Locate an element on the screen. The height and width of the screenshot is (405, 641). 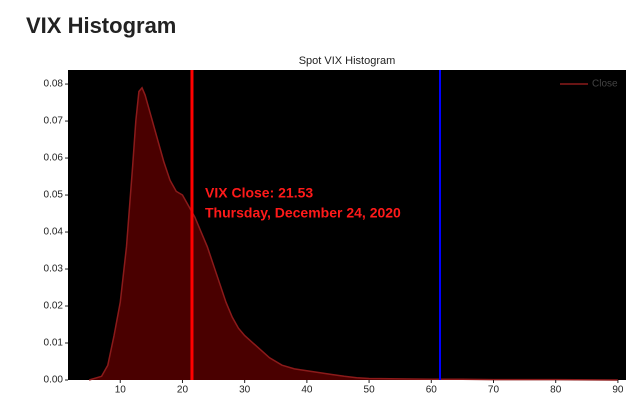
annotation: Thursday, December 24, 2020 is located at coordinates (303, 213).